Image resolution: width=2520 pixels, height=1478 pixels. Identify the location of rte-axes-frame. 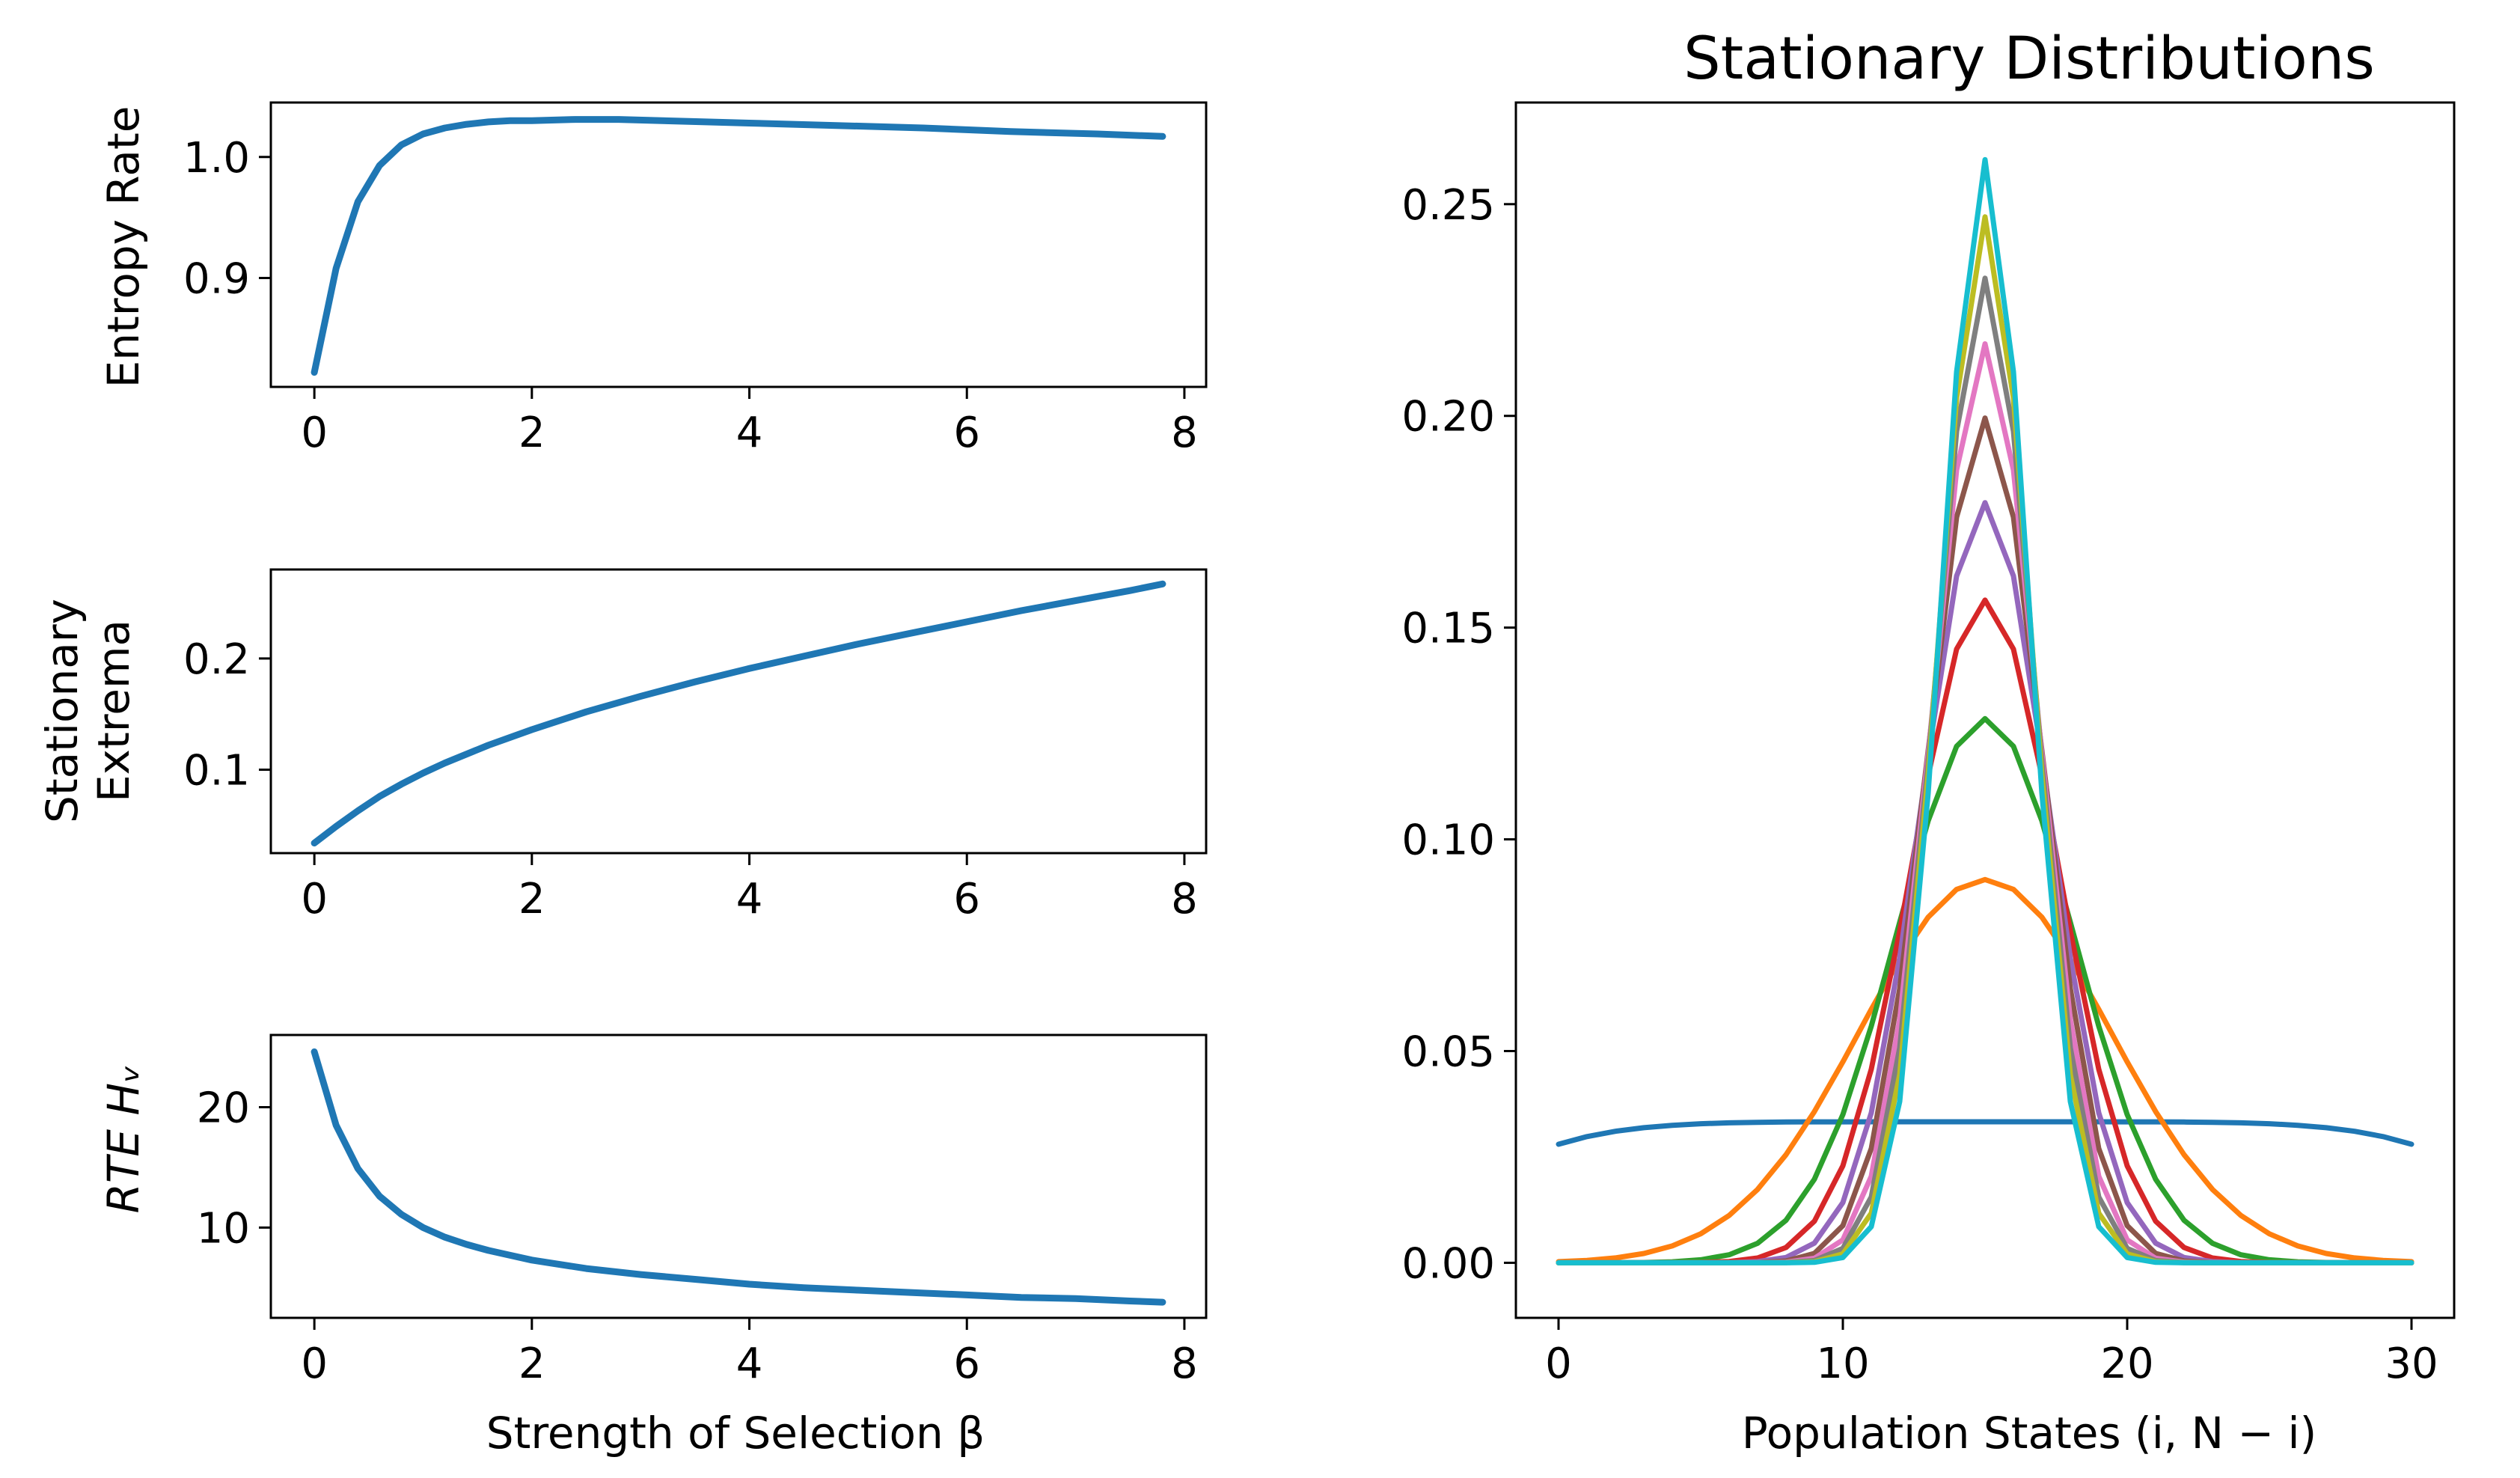
(738, 1176).